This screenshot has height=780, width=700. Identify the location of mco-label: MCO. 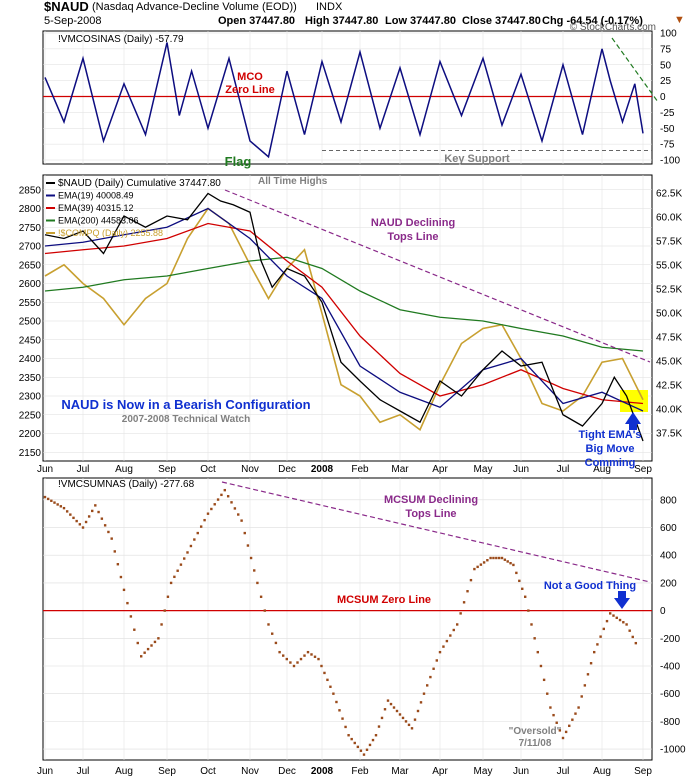
(250, 77).